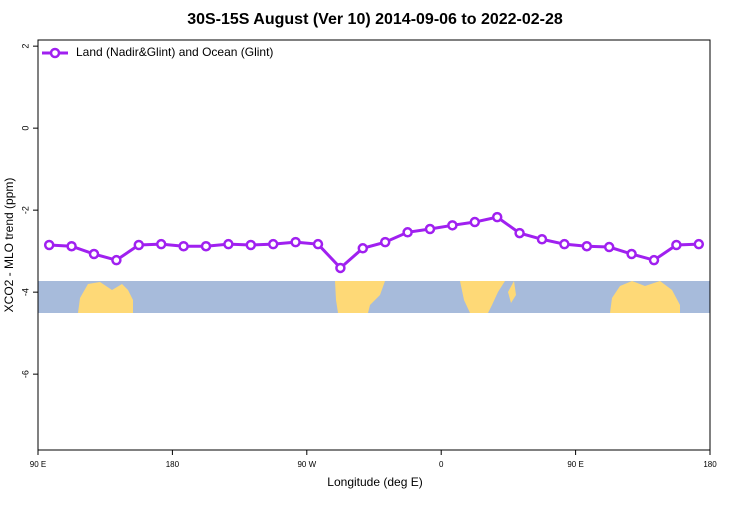  I want to click on series-line, so click(374, 243).